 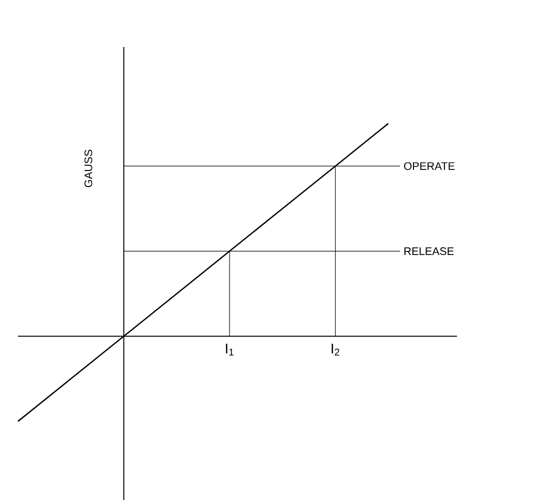 What do you see at coordinates (429, 166) in the screenshot?
I see `ref-line-label: OPERATE` at bounding box center [429, 166].